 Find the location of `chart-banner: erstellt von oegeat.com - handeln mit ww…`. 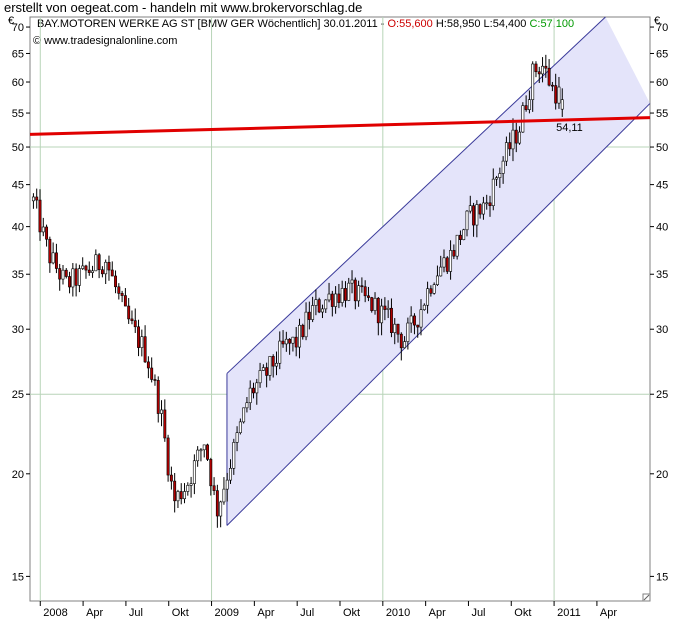

chart-banner: erstellt von oegeat.com - handeln mit ww… is located at coordinates (183, 7).